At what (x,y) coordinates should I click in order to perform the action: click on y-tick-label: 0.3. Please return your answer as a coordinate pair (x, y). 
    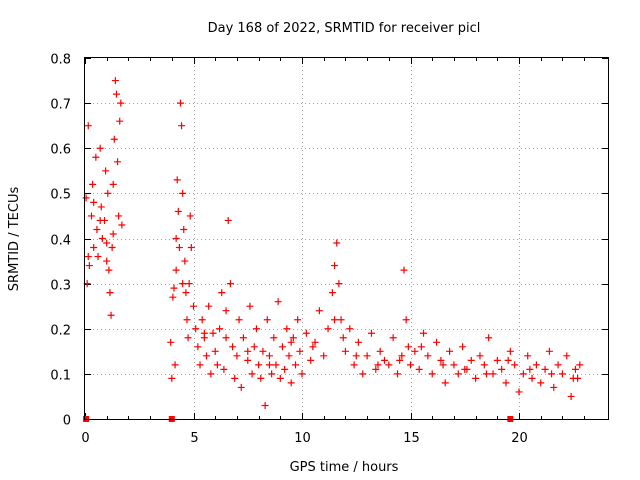
    Looking at the image, I should click on (60, 286).